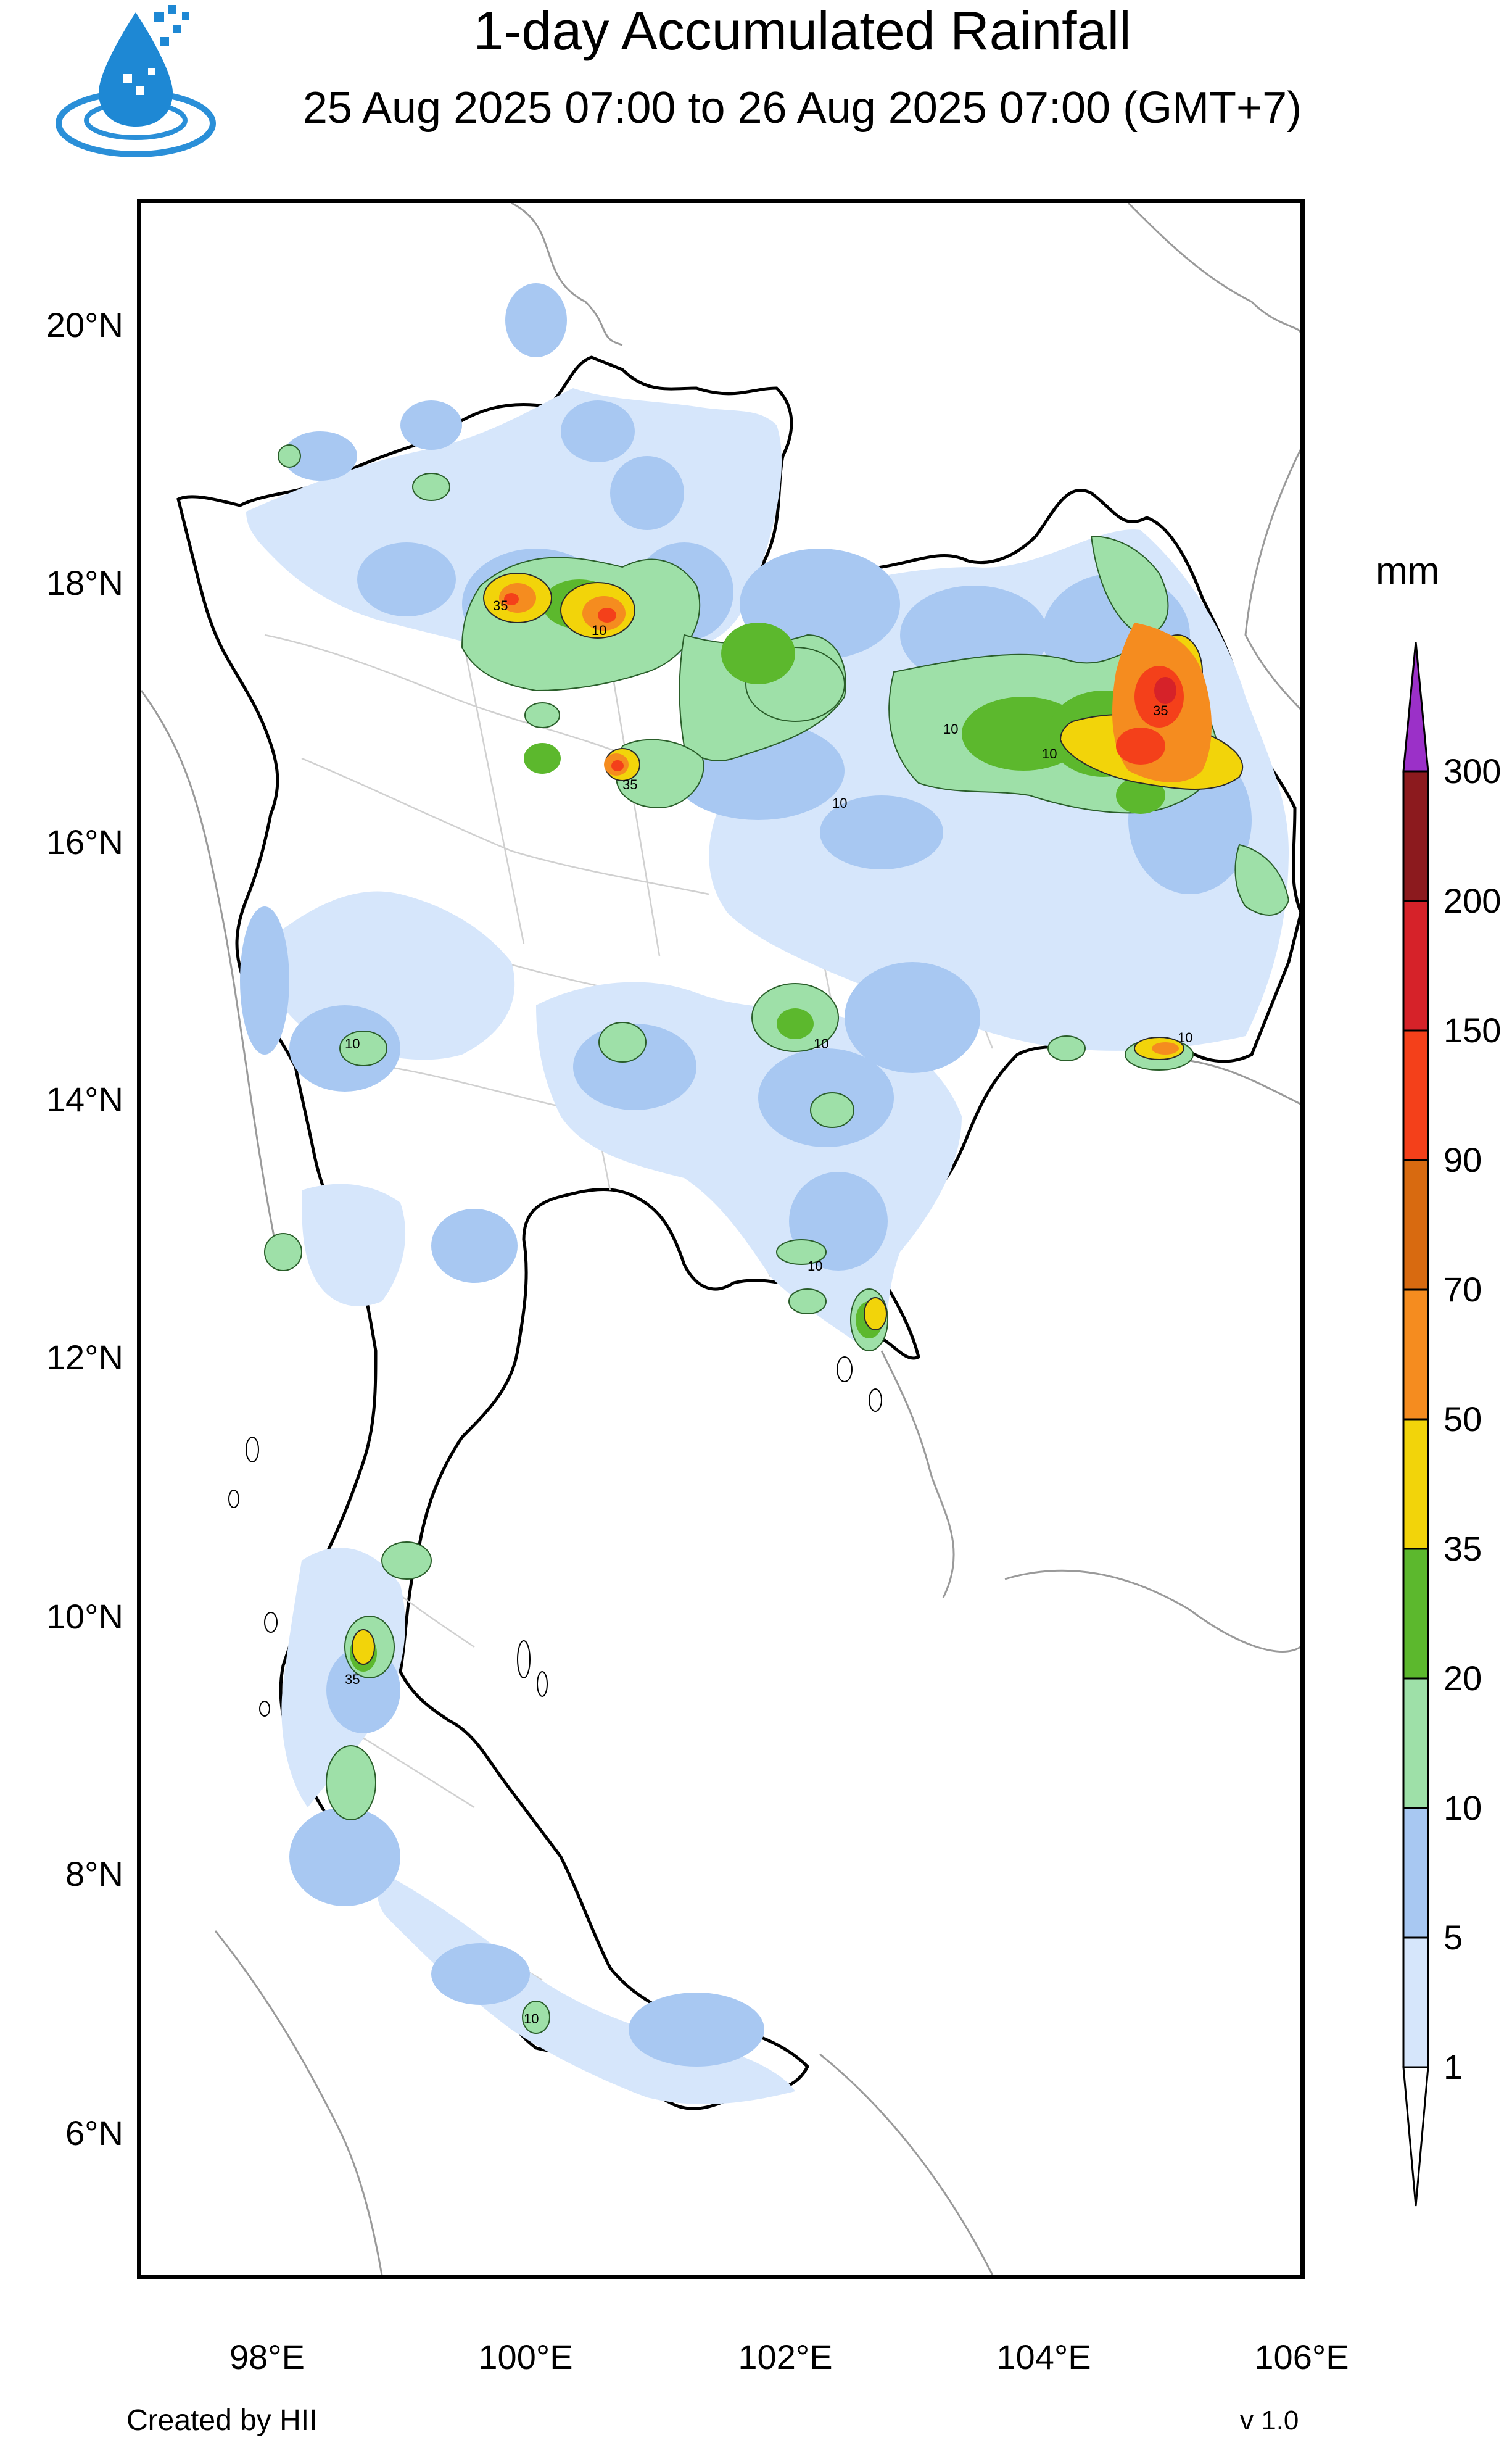  I want to click on lat-label-20n: 20°N, so click(84, 324).